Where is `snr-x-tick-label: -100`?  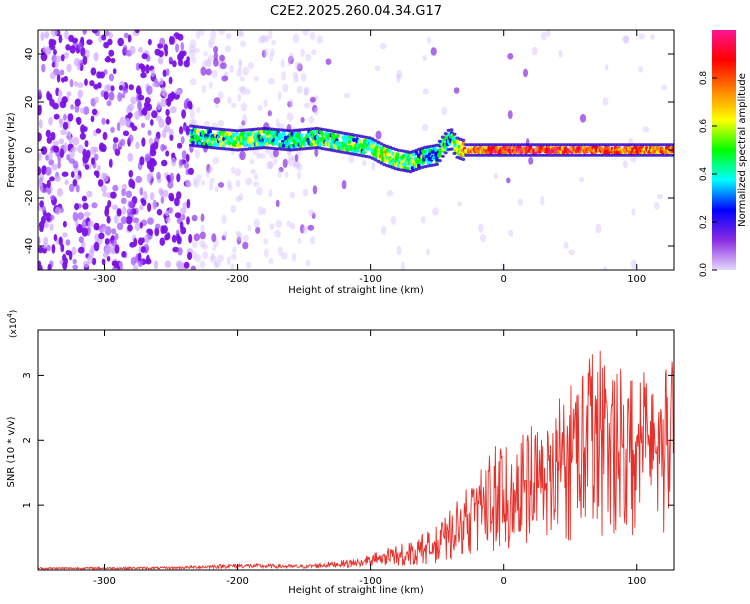 snr-x-tick-label: -100 is located at coordinates (370, 581).